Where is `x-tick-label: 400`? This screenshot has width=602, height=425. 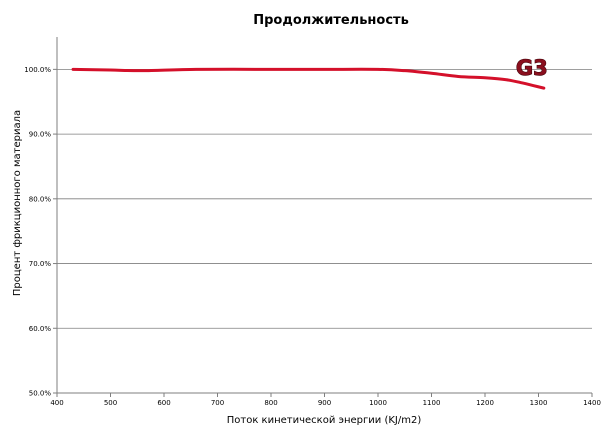
x-tick-label: 400 is located at coordinates (56, 403).